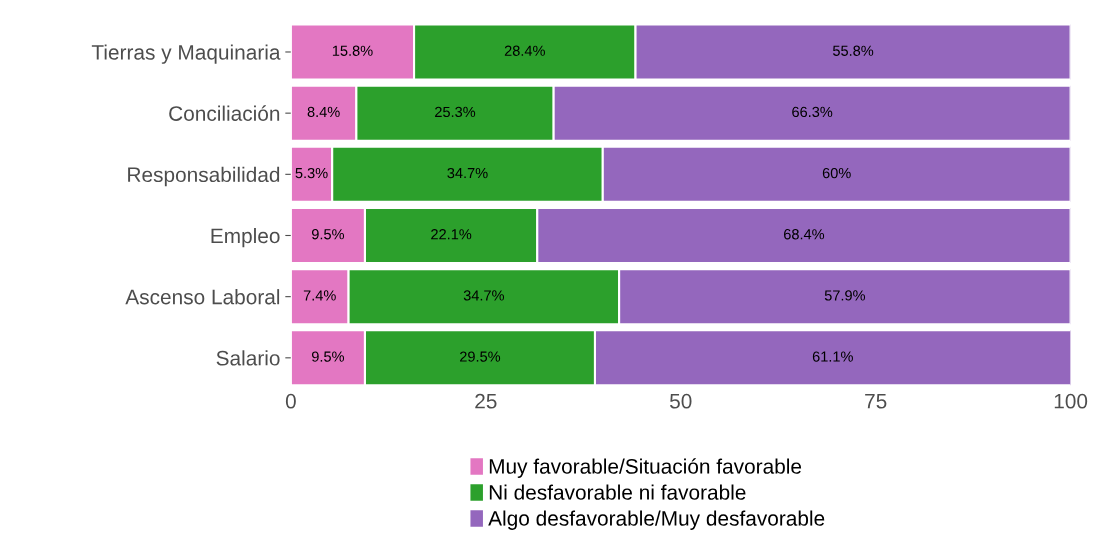 The image size is (1106, 535). Describe the element at coordinates (645, 468) in the screenshot. I see `legend-label: Muy favorable/Situación favorable` at that location.